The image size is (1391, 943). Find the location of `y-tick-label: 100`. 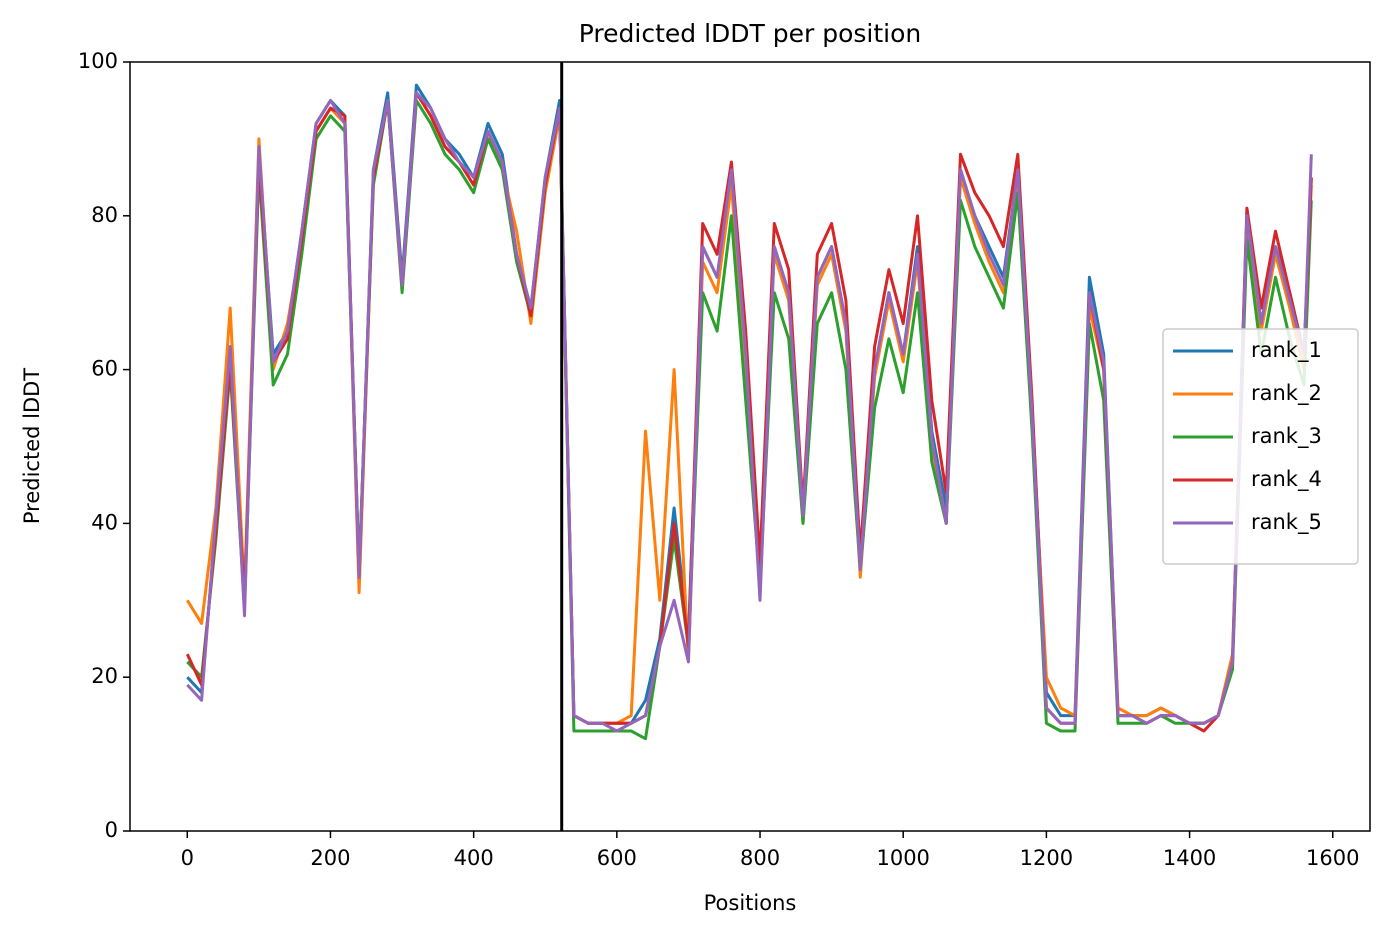

y-tick-label: 100 is located at coordinates (98, 61).